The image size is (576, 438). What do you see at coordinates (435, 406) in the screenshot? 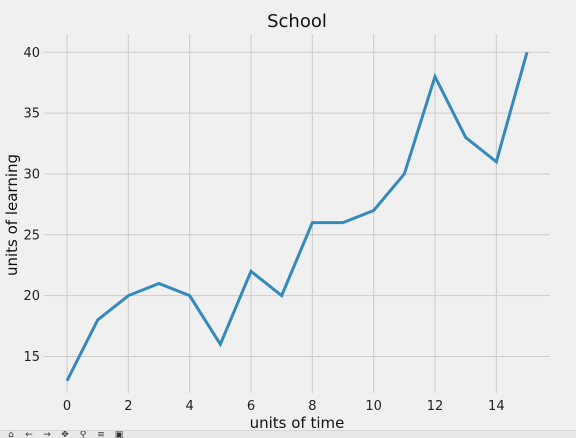
I see `x-tick-label: 12` at bounding box center [435, 406].